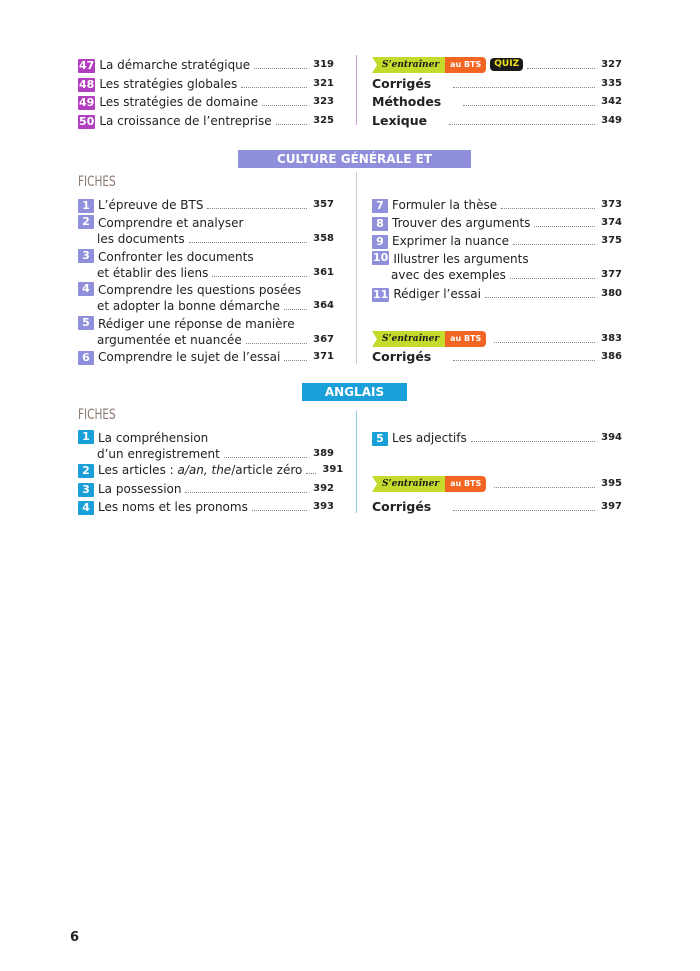 Image resolution: width=700 pixels, height=971 pixels. What do you see at coordinates (86, 437) in the screenshot?
I see `fiche-number-badge: 1` at bounding box center [86, 437].